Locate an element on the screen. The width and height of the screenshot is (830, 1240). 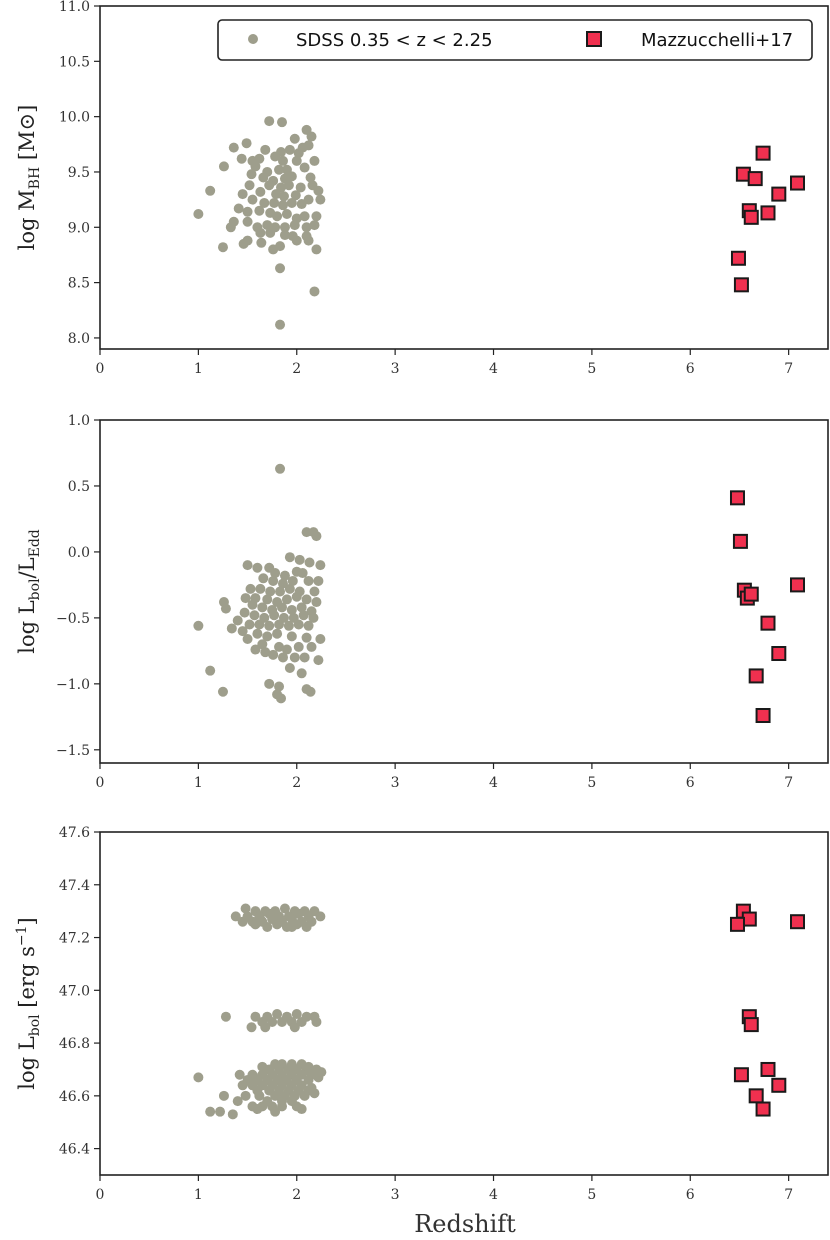
y-tick-label: 9.5 is located at coordinates (79, 173).